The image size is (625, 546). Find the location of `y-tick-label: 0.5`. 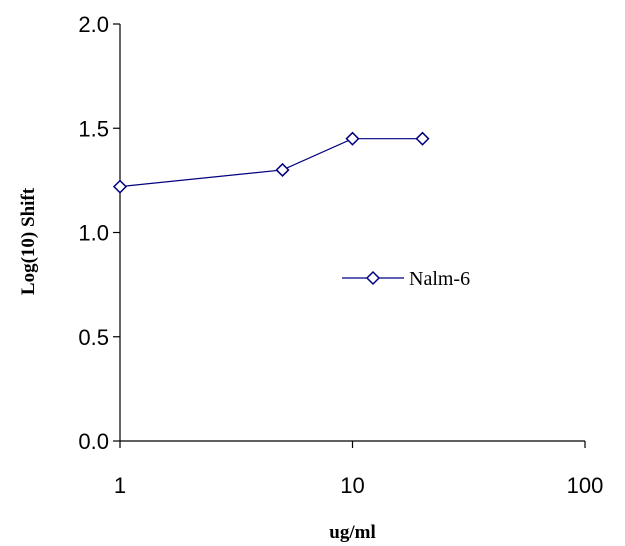

y-tick-label: 0.5 is located at coordinates (93, 337).